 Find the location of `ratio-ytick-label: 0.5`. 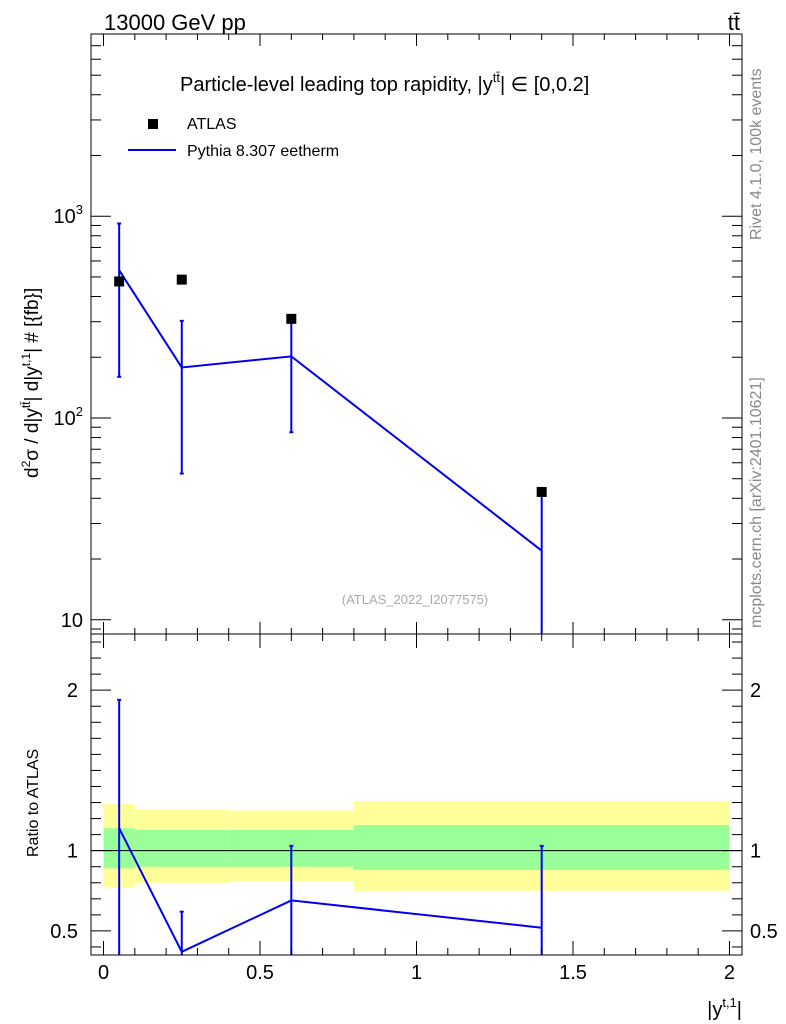

ratio-ytick-label: 0.5 is located at coordinates (64, 932).